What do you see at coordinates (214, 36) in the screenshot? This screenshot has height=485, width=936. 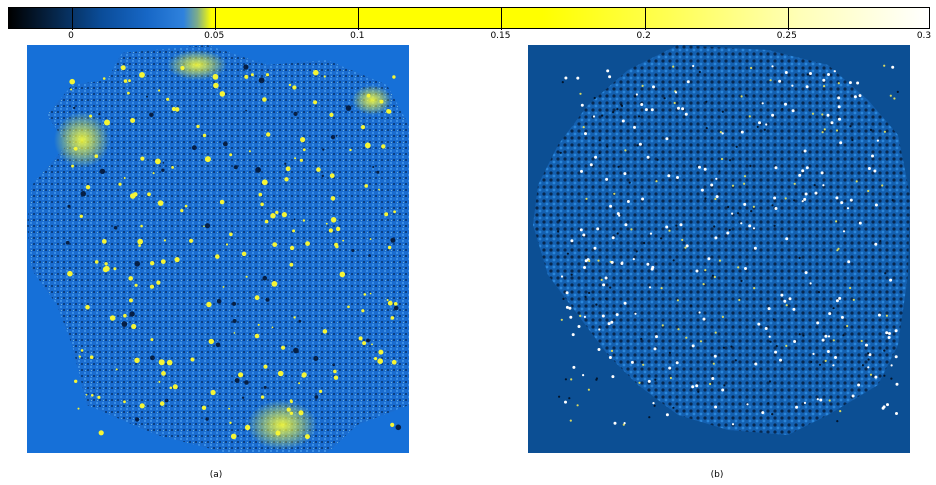 I see `colorbar-tick-label: 0.05` at bounding box center [214, 36].